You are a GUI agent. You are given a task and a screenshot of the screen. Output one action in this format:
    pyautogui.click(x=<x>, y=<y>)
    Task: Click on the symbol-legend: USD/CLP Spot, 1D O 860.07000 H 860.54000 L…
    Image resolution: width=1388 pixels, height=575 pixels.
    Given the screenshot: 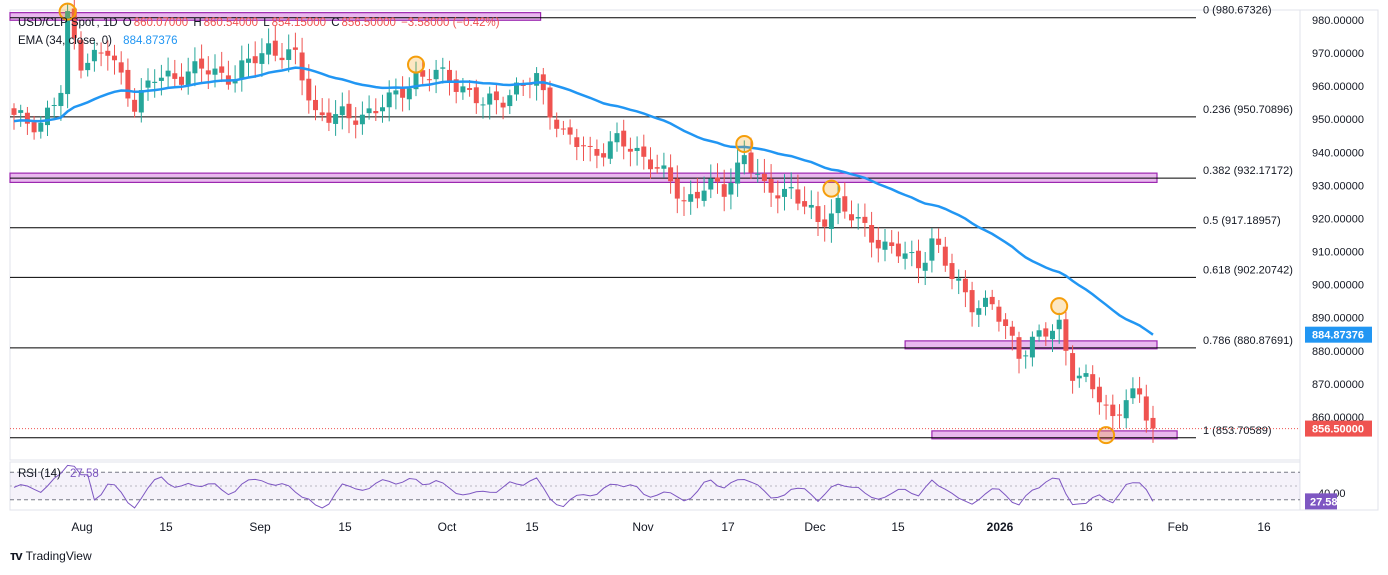 What is the action you would take?
    pyautogui.click(x=259, y=23)
    